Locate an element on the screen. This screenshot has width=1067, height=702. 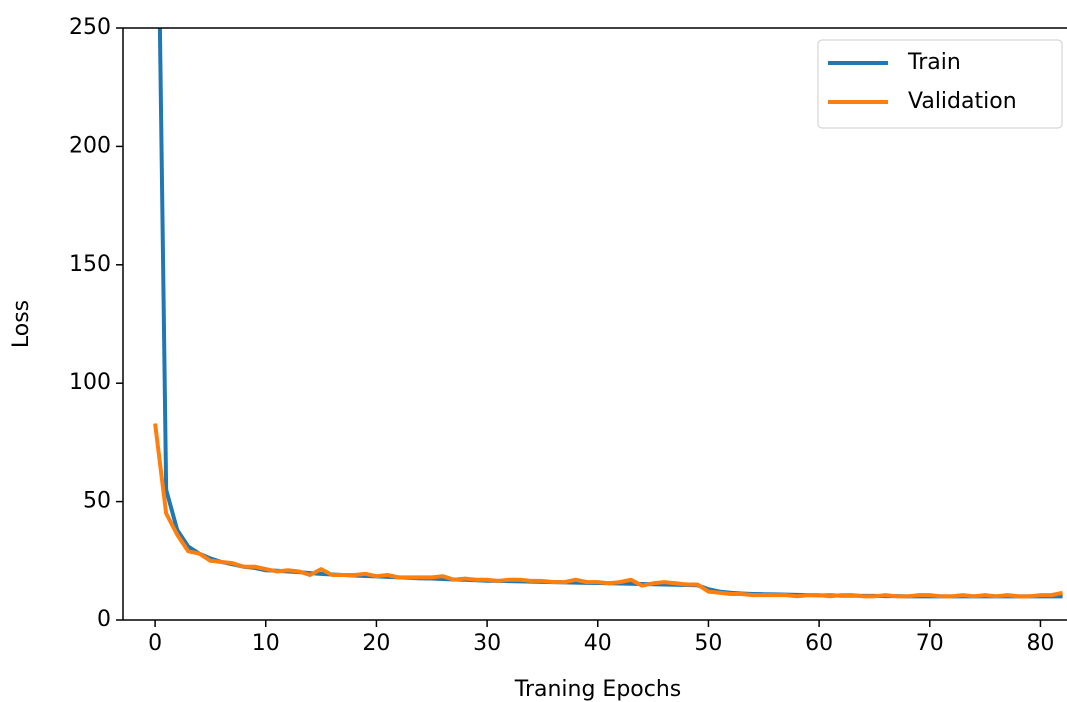
legend-label: Validation is located at coordinates (962, 101).